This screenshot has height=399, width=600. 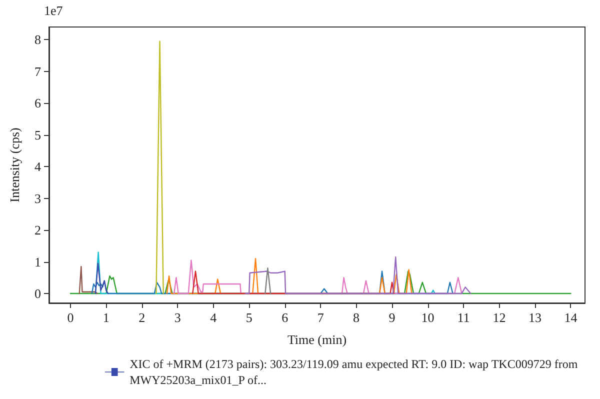 I want to click on x-tick-label: 2, so click(x=142, y=317).